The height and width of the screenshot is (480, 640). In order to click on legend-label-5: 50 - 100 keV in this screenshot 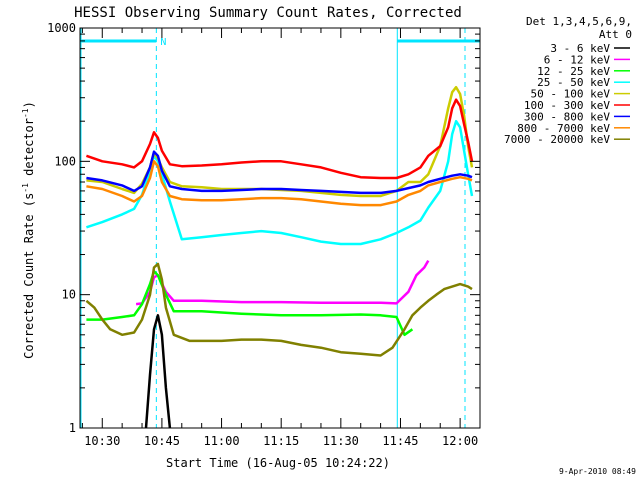, I will do `click(571, 94)`.